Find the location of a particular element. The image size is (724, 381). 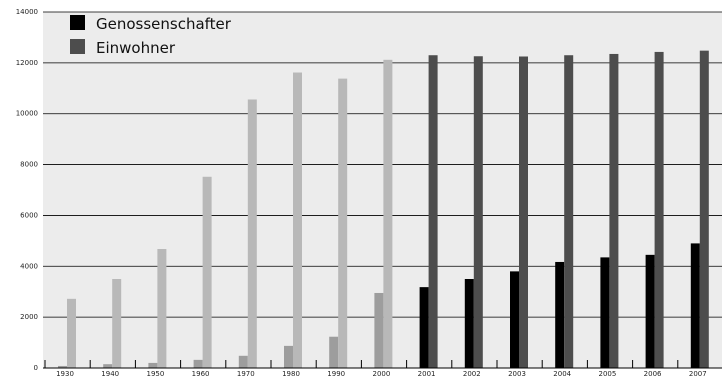

bar-genossenschafter-2001 is located at coordinates (424, 327).